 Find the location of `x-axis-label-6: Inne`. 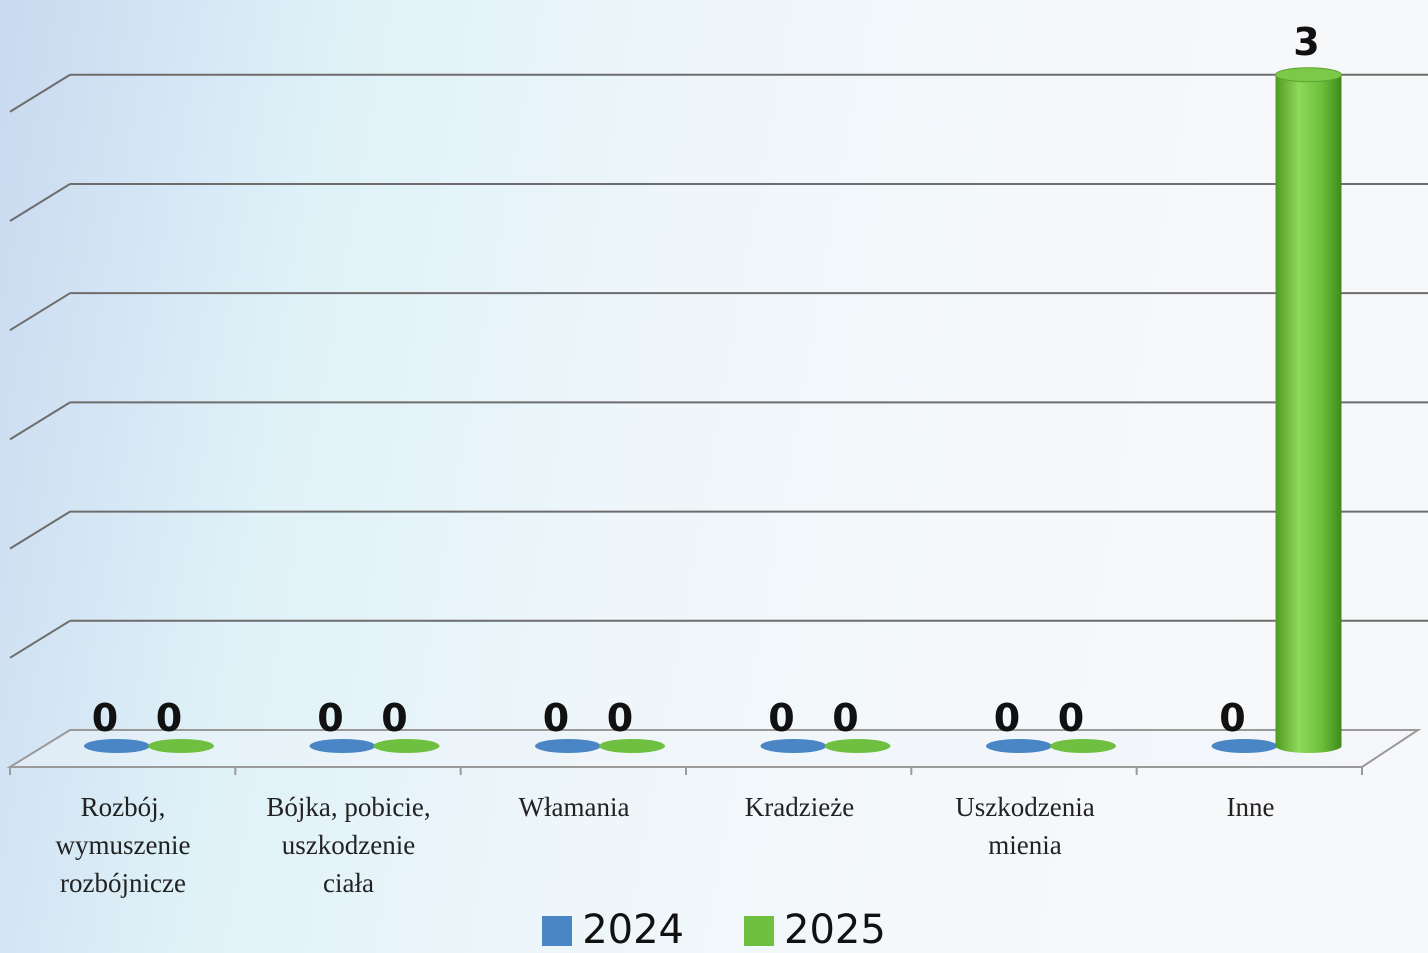

x-axis-label-6: Inne is located at coordinates (1251, 807).